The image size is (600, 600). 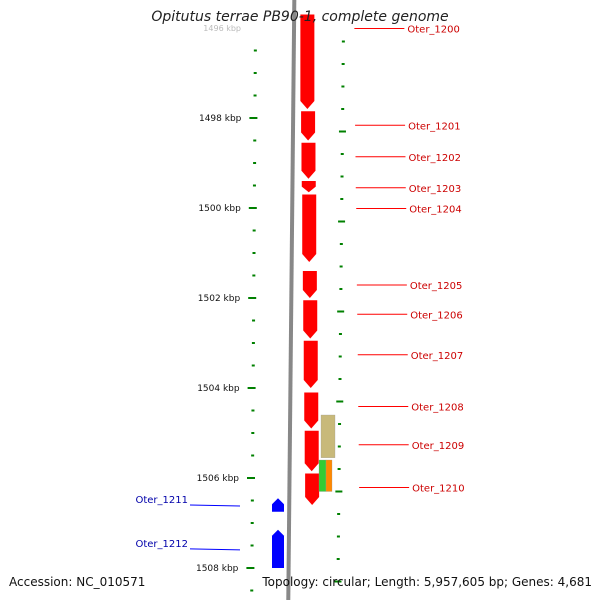 What do you see at coordinates (219, 209) in the screenshot?
I see `ruler-label: 1500 kbp` at bounding box center [219, 209].